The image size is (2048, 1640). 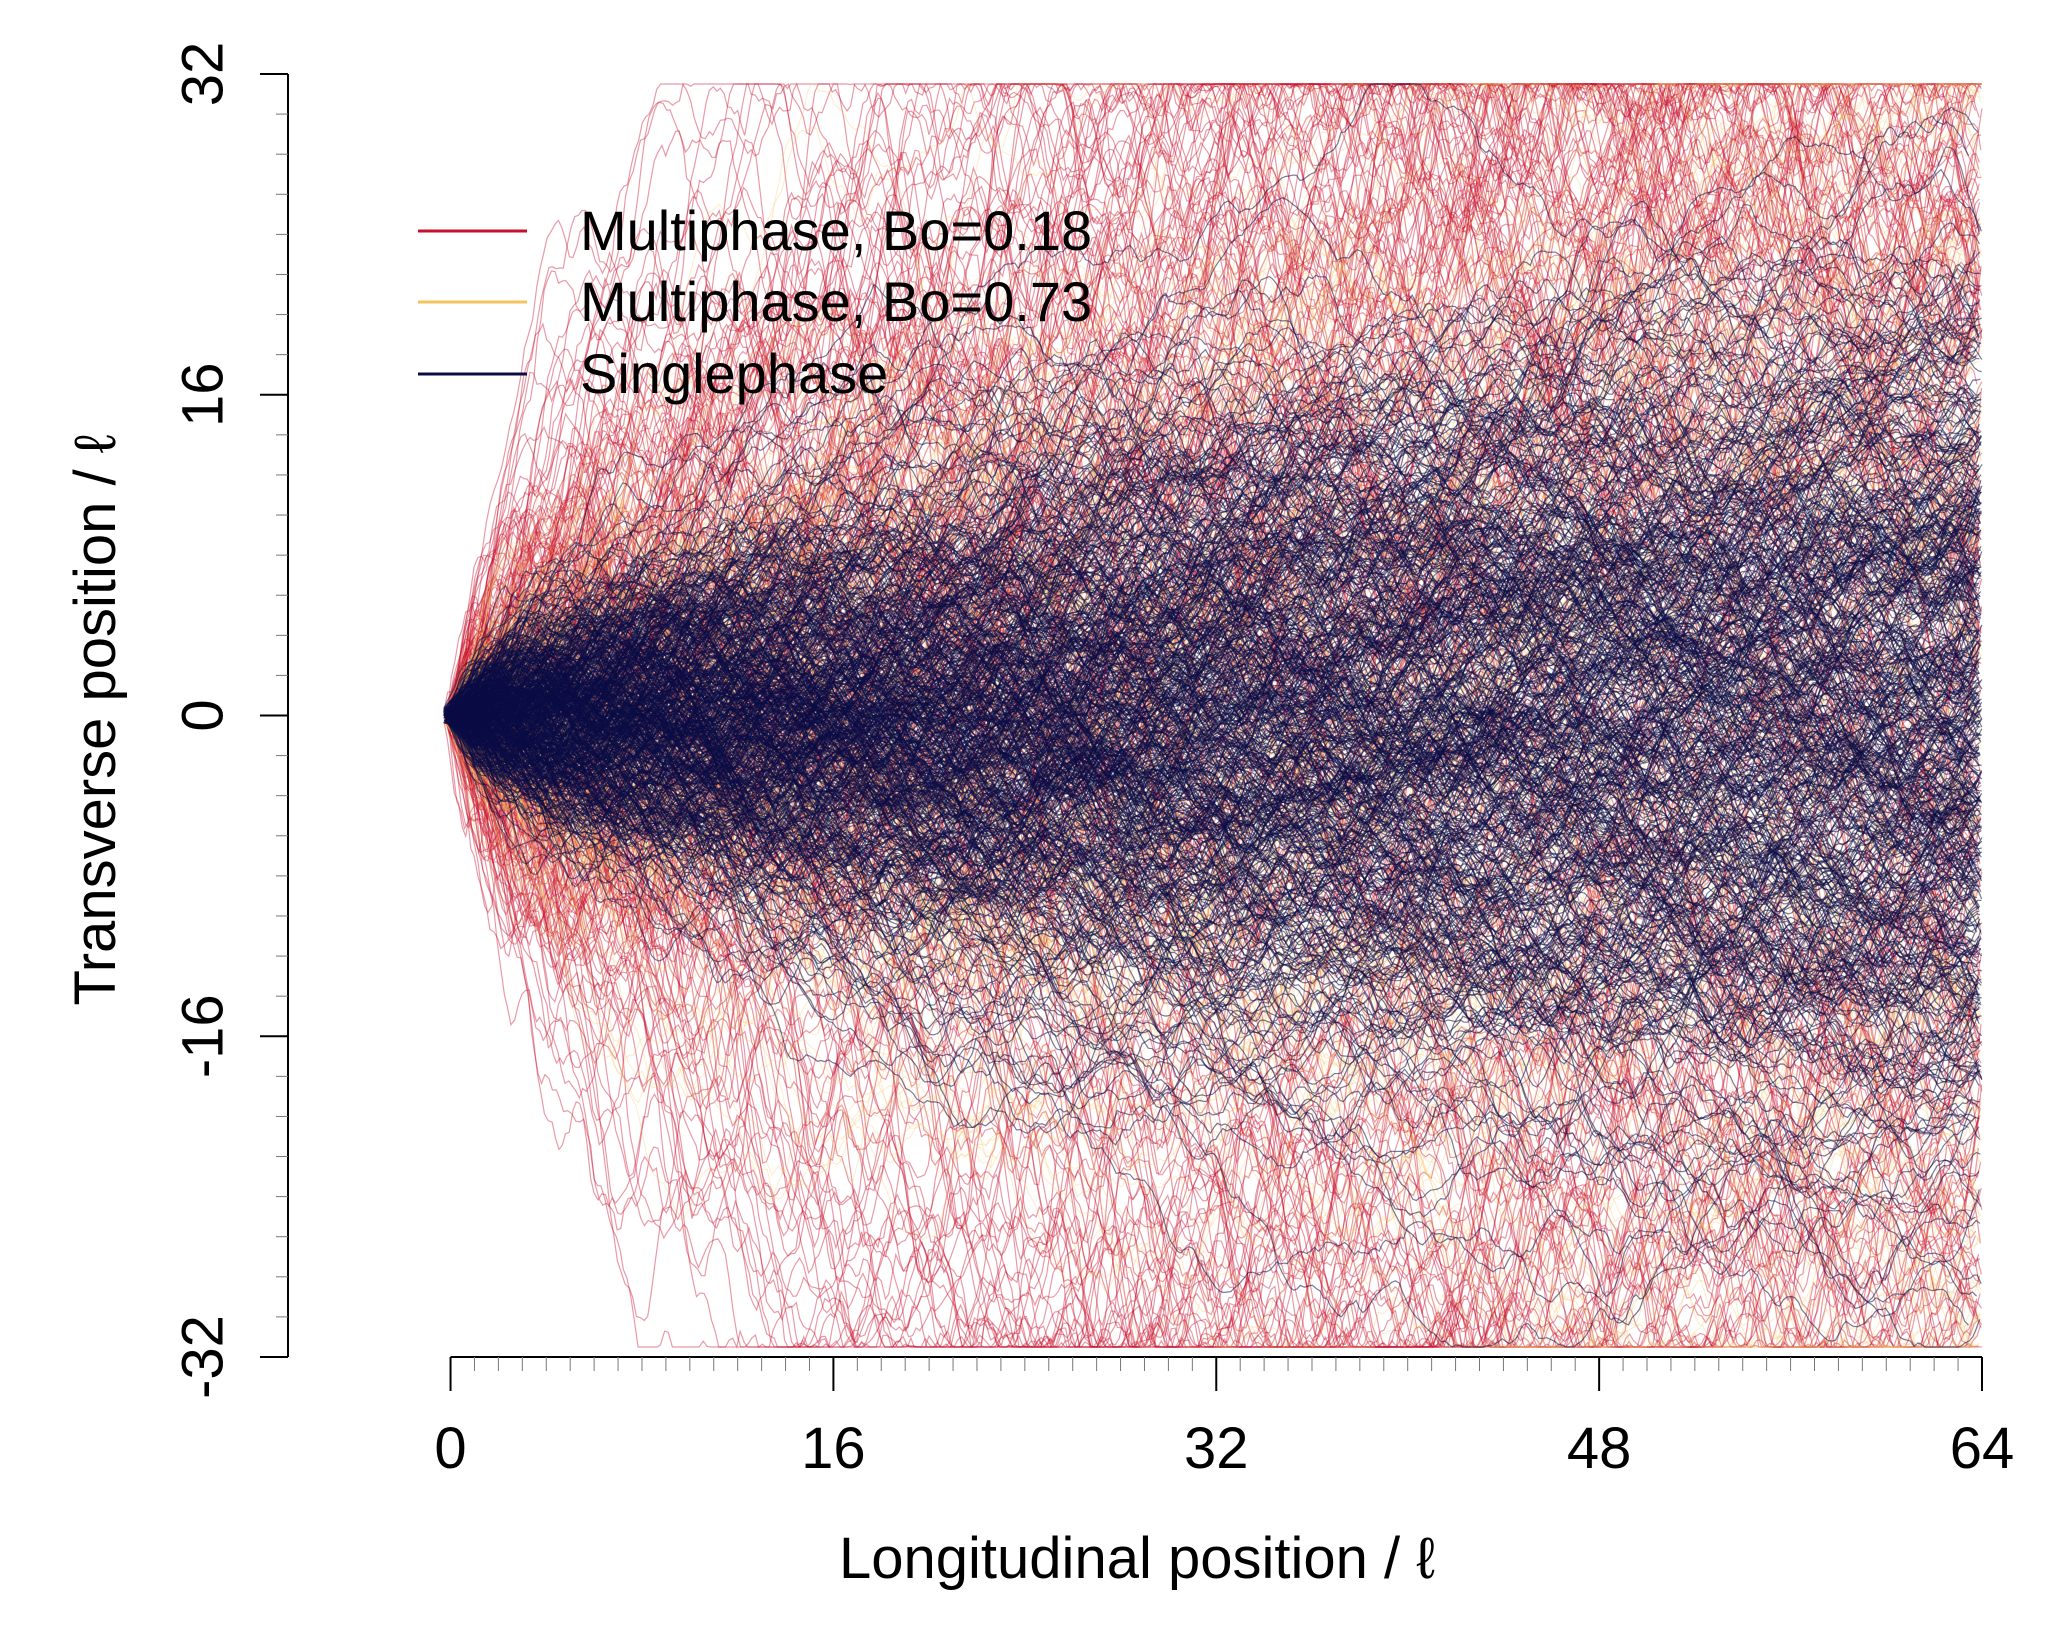 I want to click on y-tick-label: -16, so click(x=202, y=1036).